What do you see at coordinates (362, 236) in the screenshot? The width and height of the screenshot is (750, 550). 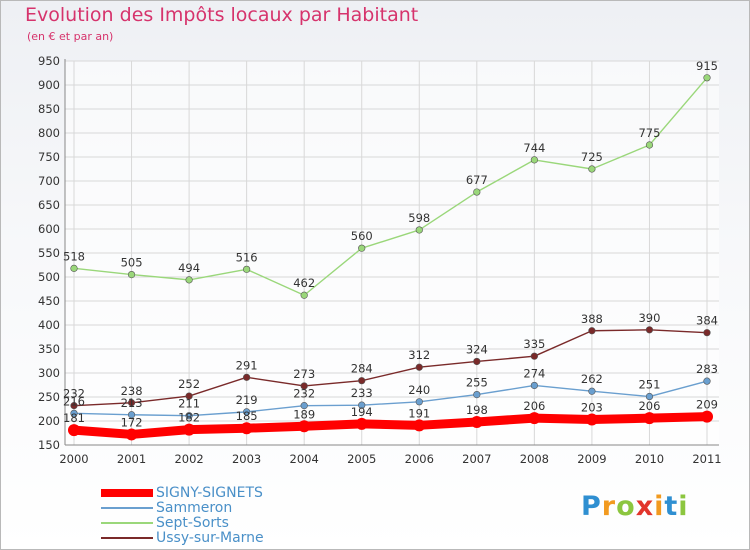 I see `data-label: 560` at bounding box center [362, 236].